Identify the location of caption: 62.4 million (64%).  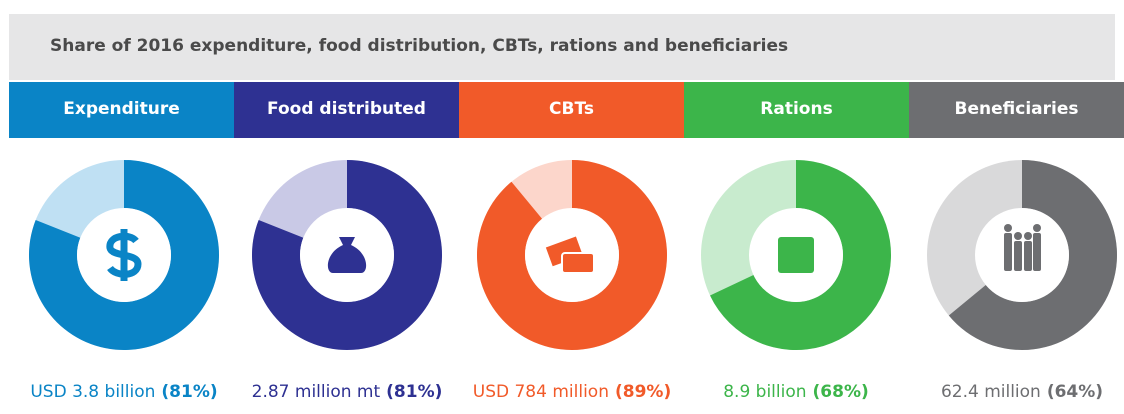
(1022, 392).